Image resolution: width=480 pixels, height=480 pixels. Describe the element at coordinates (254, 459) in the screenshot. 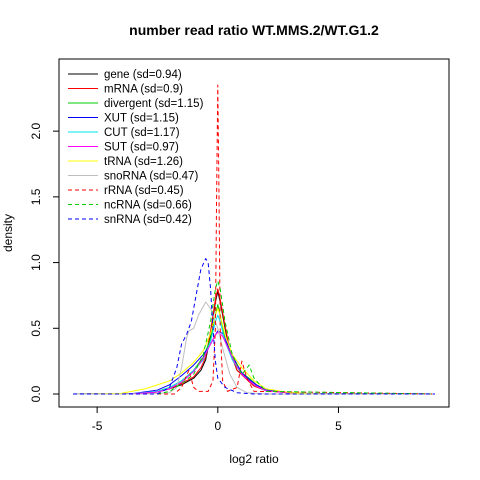

I see `x-axis-label: log2 ratio` at that location.